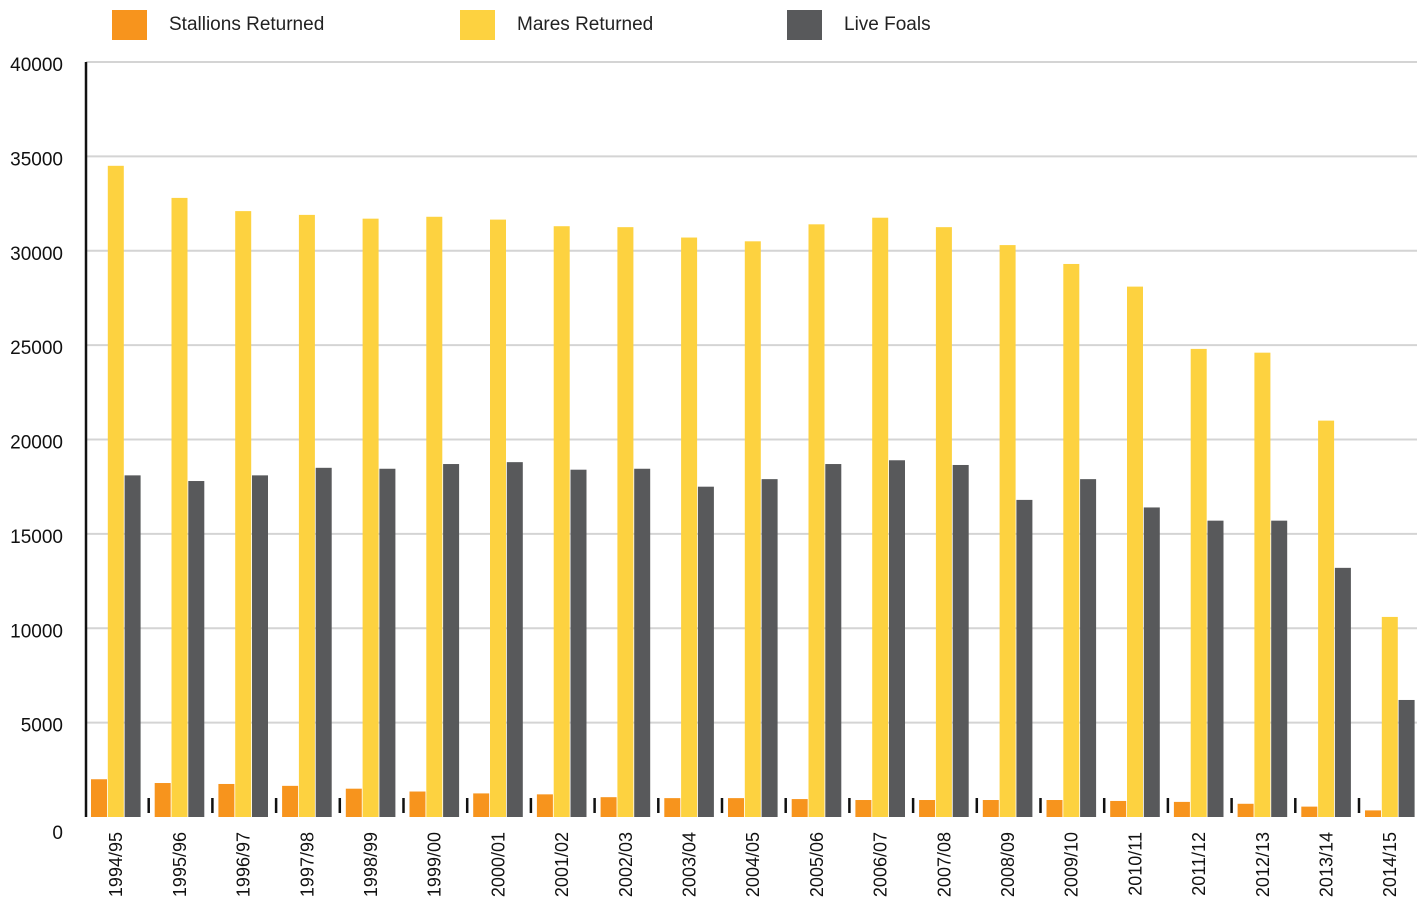 The width and height of the screenshot is (1417, 907). What do you see at coordinates (435, 864) in the screenshot?
I see `x-tick-label: 1999/00` at bounding box center [435, 864].